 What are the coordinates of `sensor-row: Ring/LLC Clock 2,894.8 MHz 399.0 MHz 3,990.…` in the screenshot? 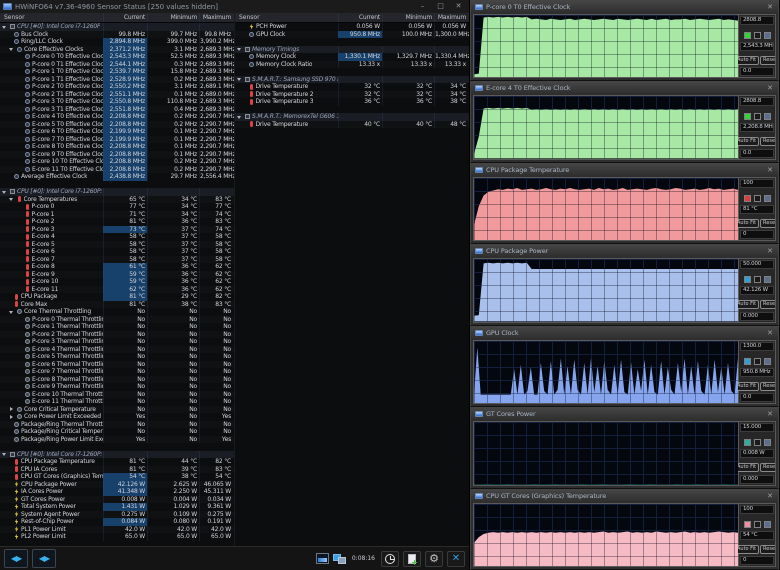 It's located at (117, 42).